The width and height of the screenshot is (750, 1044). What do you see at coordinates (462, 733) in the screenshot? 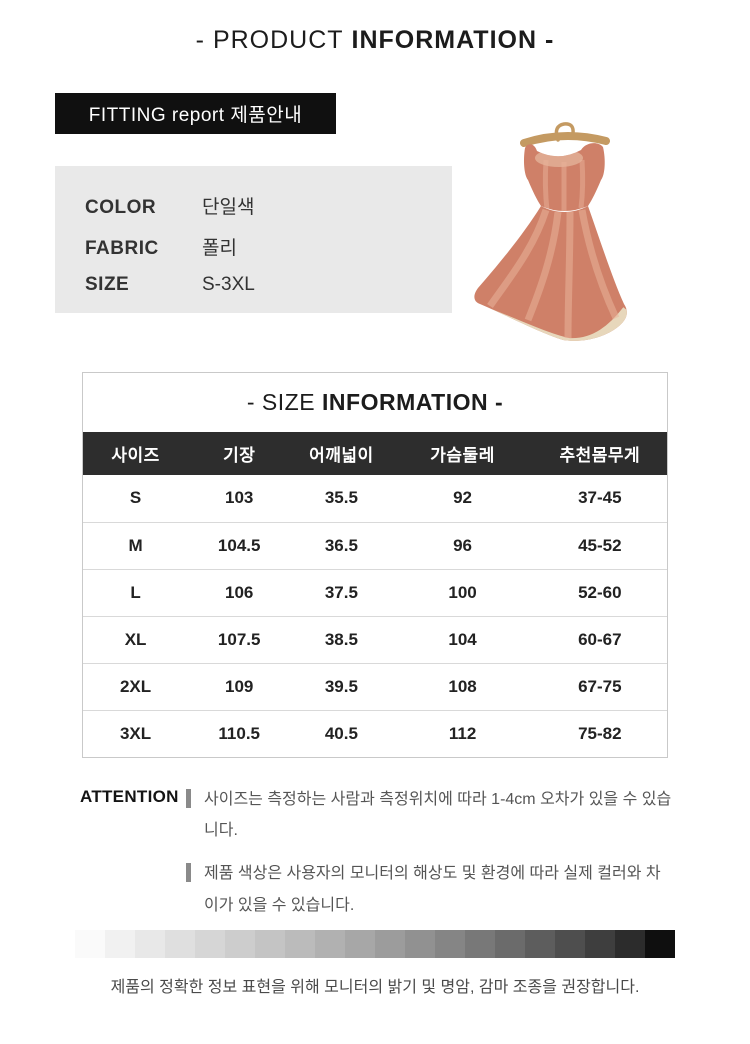
I see `size-value-cell: 112` at bounding box center [462, 733].